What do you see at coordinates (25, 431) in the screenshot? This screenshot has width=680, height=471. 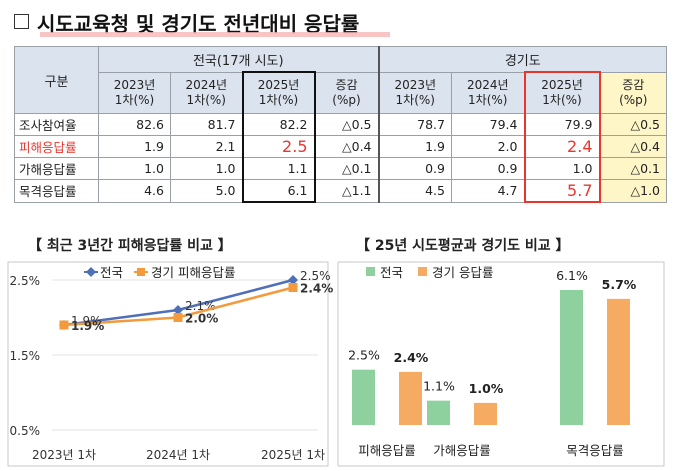 I see `y-tick-label: 0.5%` at bounding box center [25, 431].